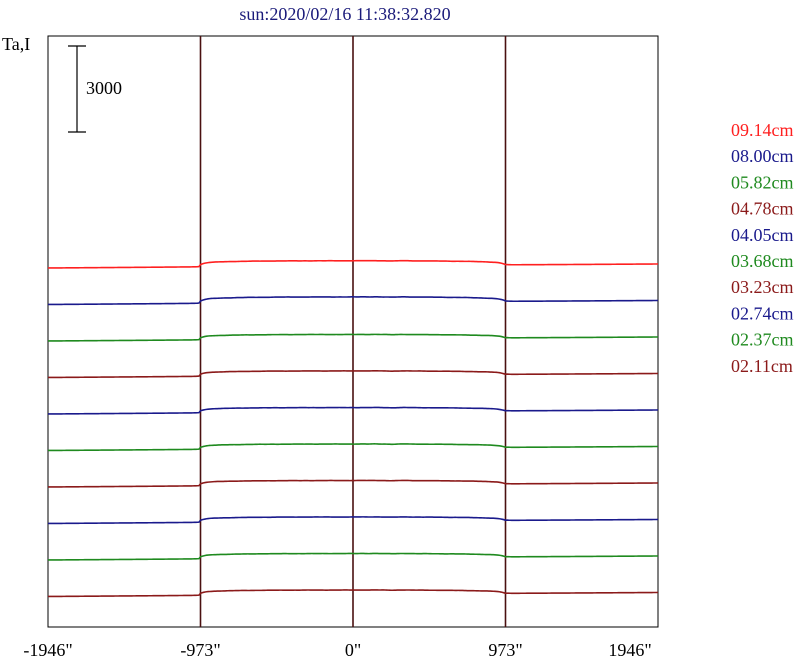 Image resolution: width=807 pixels, height=662 pixels. What do you see at coordinates (353, 650) in the screenshot?
I see `x-tick-label: 0"` at bounding box center [353, 650].